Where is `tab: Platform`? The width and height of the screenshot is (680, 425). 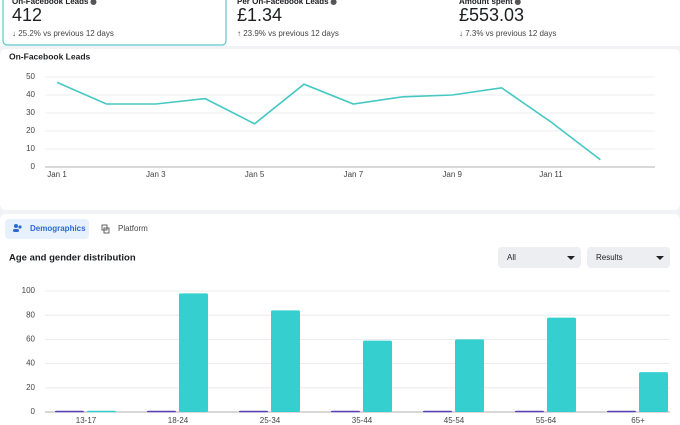
tab: Platform is located at coordinates (133, 228).